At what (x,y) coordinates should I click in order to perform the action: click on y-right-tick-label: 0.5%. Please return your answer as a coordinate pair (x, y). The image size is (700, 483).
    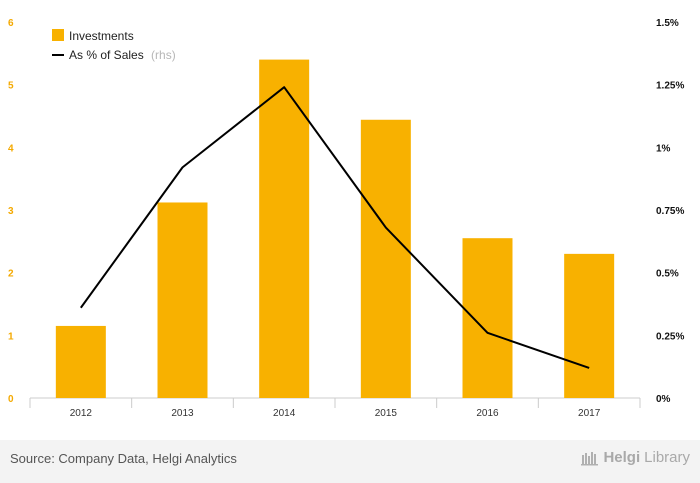
    Looking at the image, I should click on (667, 274).